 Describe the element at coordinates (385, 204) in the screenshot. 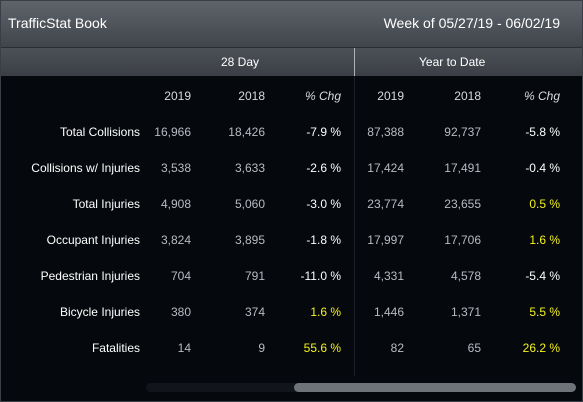

I see `cell-ytd-2019: 23,774` at that location.